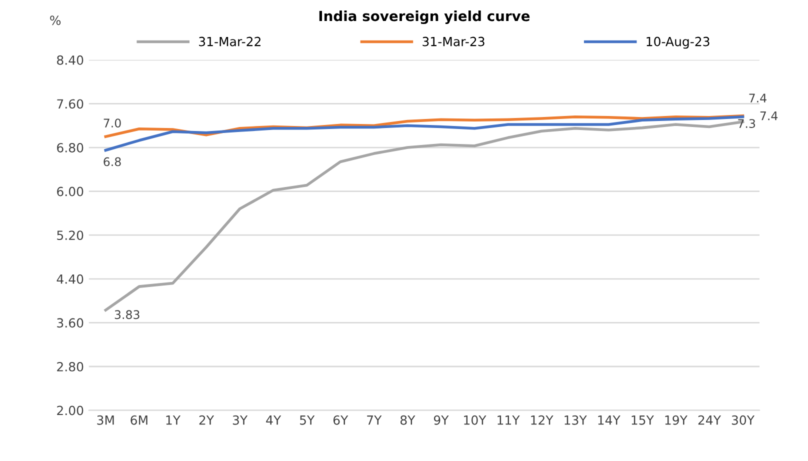 The height and width of the screenshot is (461, 808). What do you see at coordinates (173, 420) in the screenshot?
I see `x-tick-label: 1Y` at bounding box center [173, 420].